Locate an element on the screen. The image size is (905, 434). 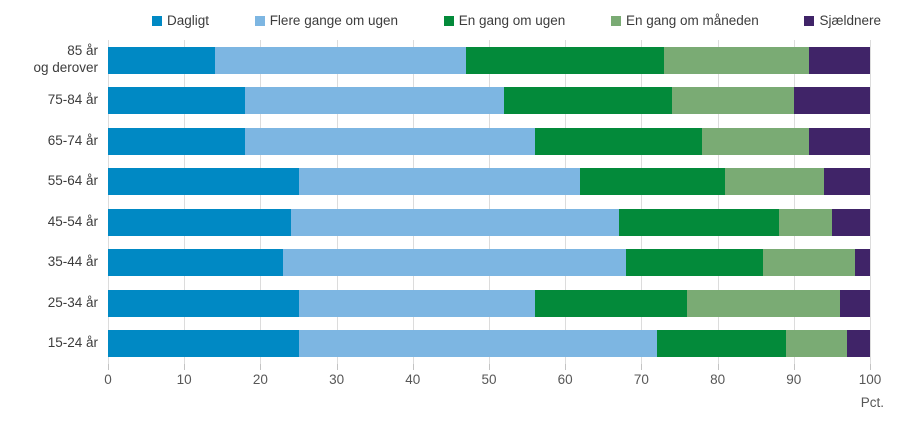
chart-row: 65-74 år is located at coordinates (435, 141).